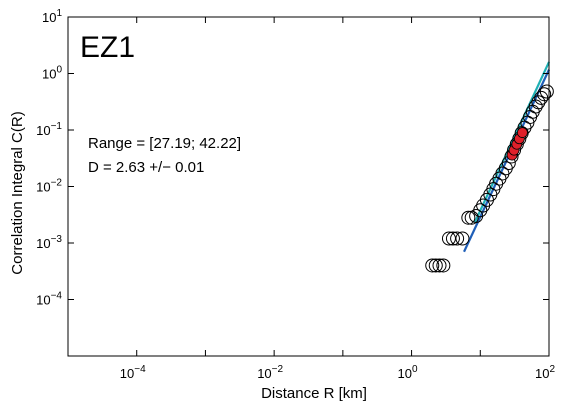  Describe the element at coordinates (52, 73) in the screenshot. I see `y-tick-label: 10⁰` at that location.